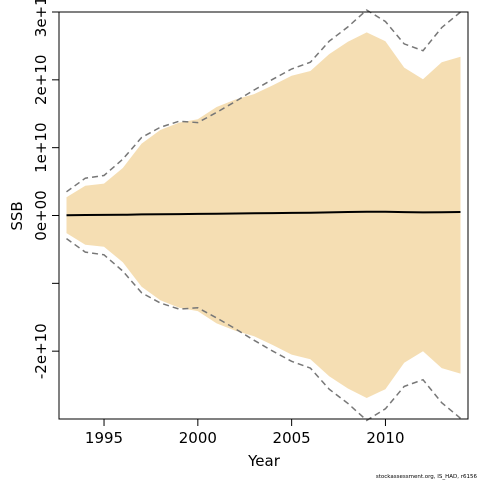  I want to click on y-axis-title: SSB, so click(17, 215).